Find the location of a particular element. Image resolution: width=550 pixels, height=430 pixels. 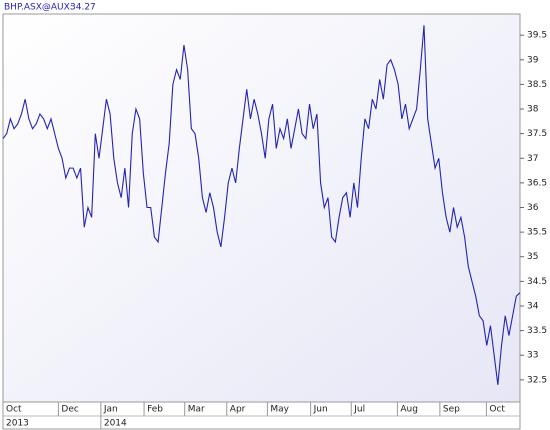

y-tick-label: 32.5 is located at coordinates (537, 380).